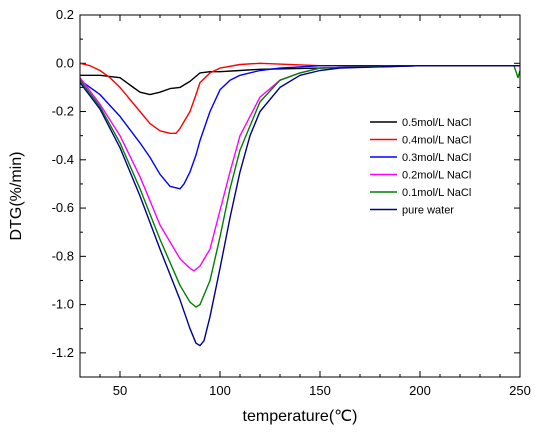 The image size is (550, 442). I want to click on y-tick-label: -1.0, so click(63, 304).